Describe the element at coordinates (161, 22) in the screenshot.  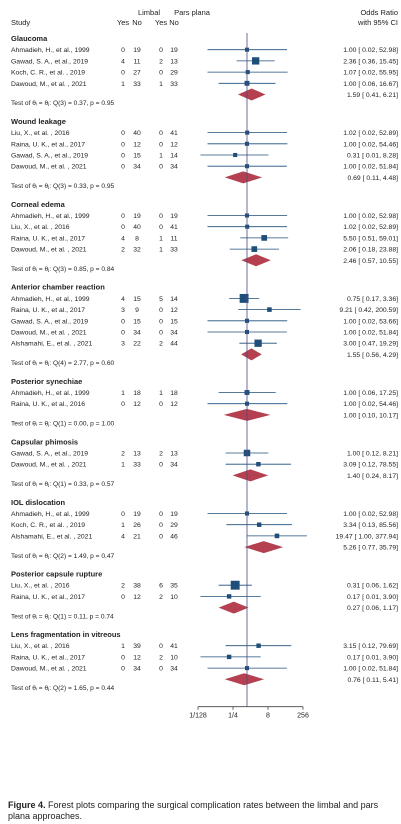
I see `header-pars-yes: Yes` at that location.